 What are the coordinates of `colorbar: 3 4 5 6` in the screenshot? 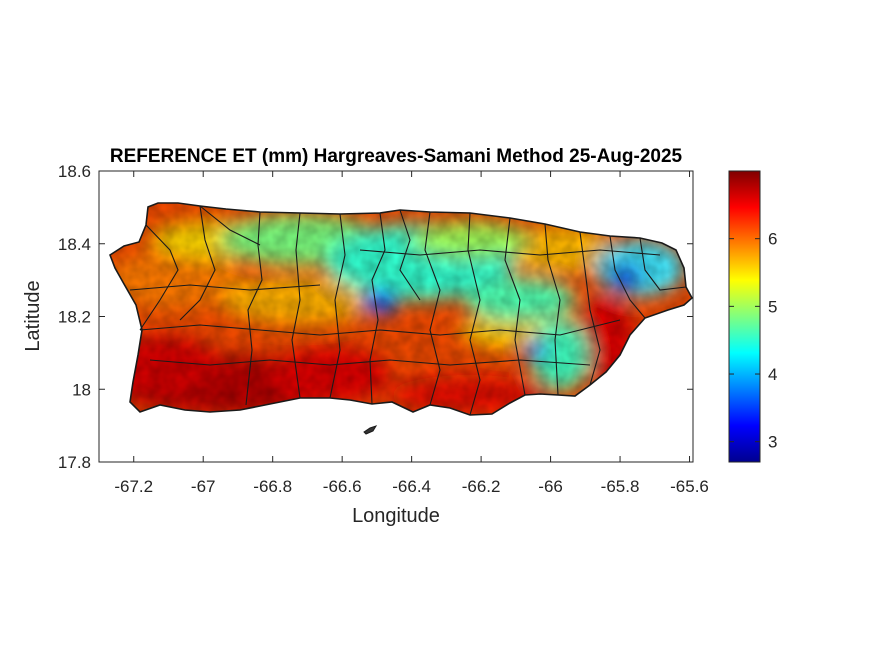 It's located at (752, 316).